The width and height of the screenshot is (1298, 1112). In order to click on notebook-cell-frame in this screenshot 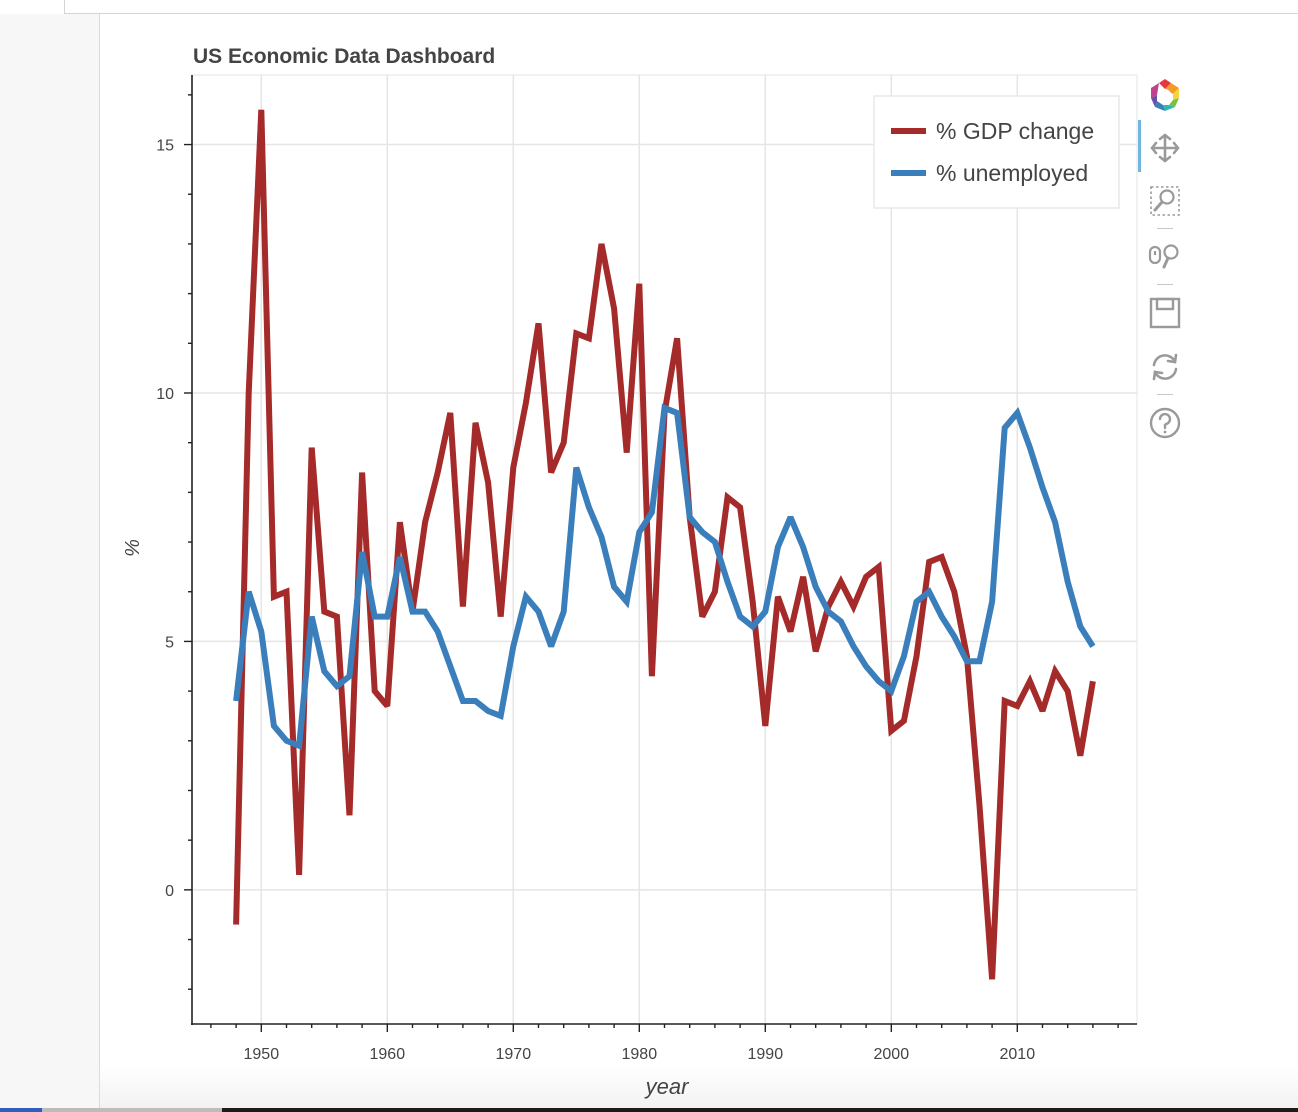, I will do `click(681, 7)`.